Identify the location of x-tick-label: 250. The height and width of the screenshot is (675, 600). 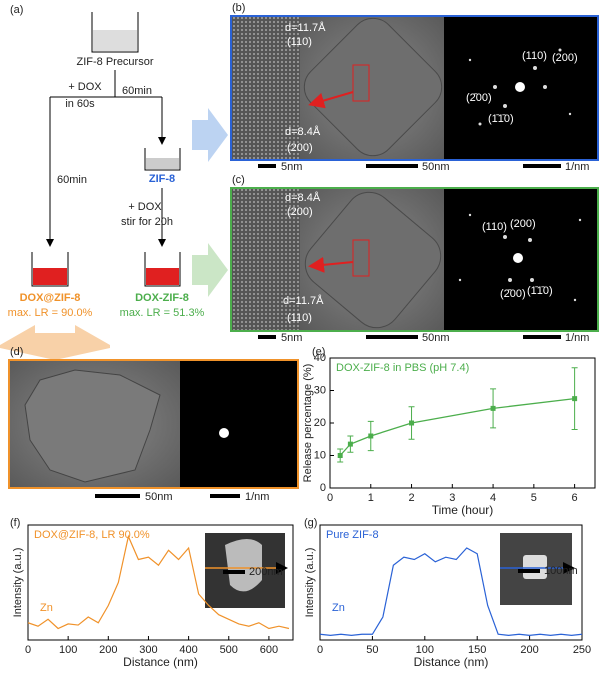
(582, 650).